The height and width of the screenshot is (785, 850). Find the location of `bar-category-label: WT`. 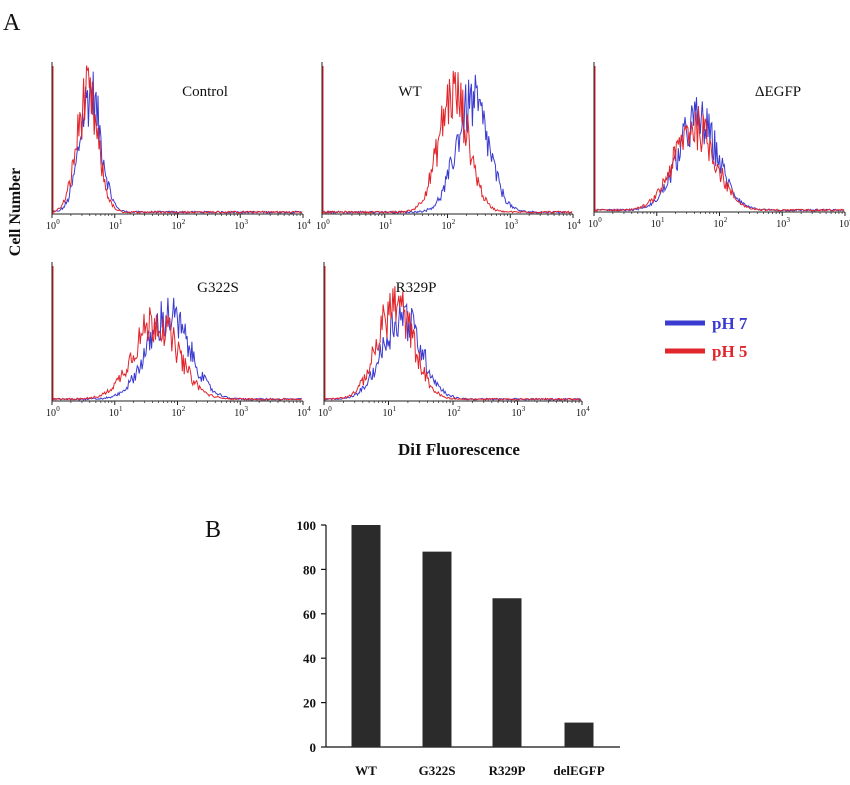

bar-category-label: WT is located at coordinates (366, 770).